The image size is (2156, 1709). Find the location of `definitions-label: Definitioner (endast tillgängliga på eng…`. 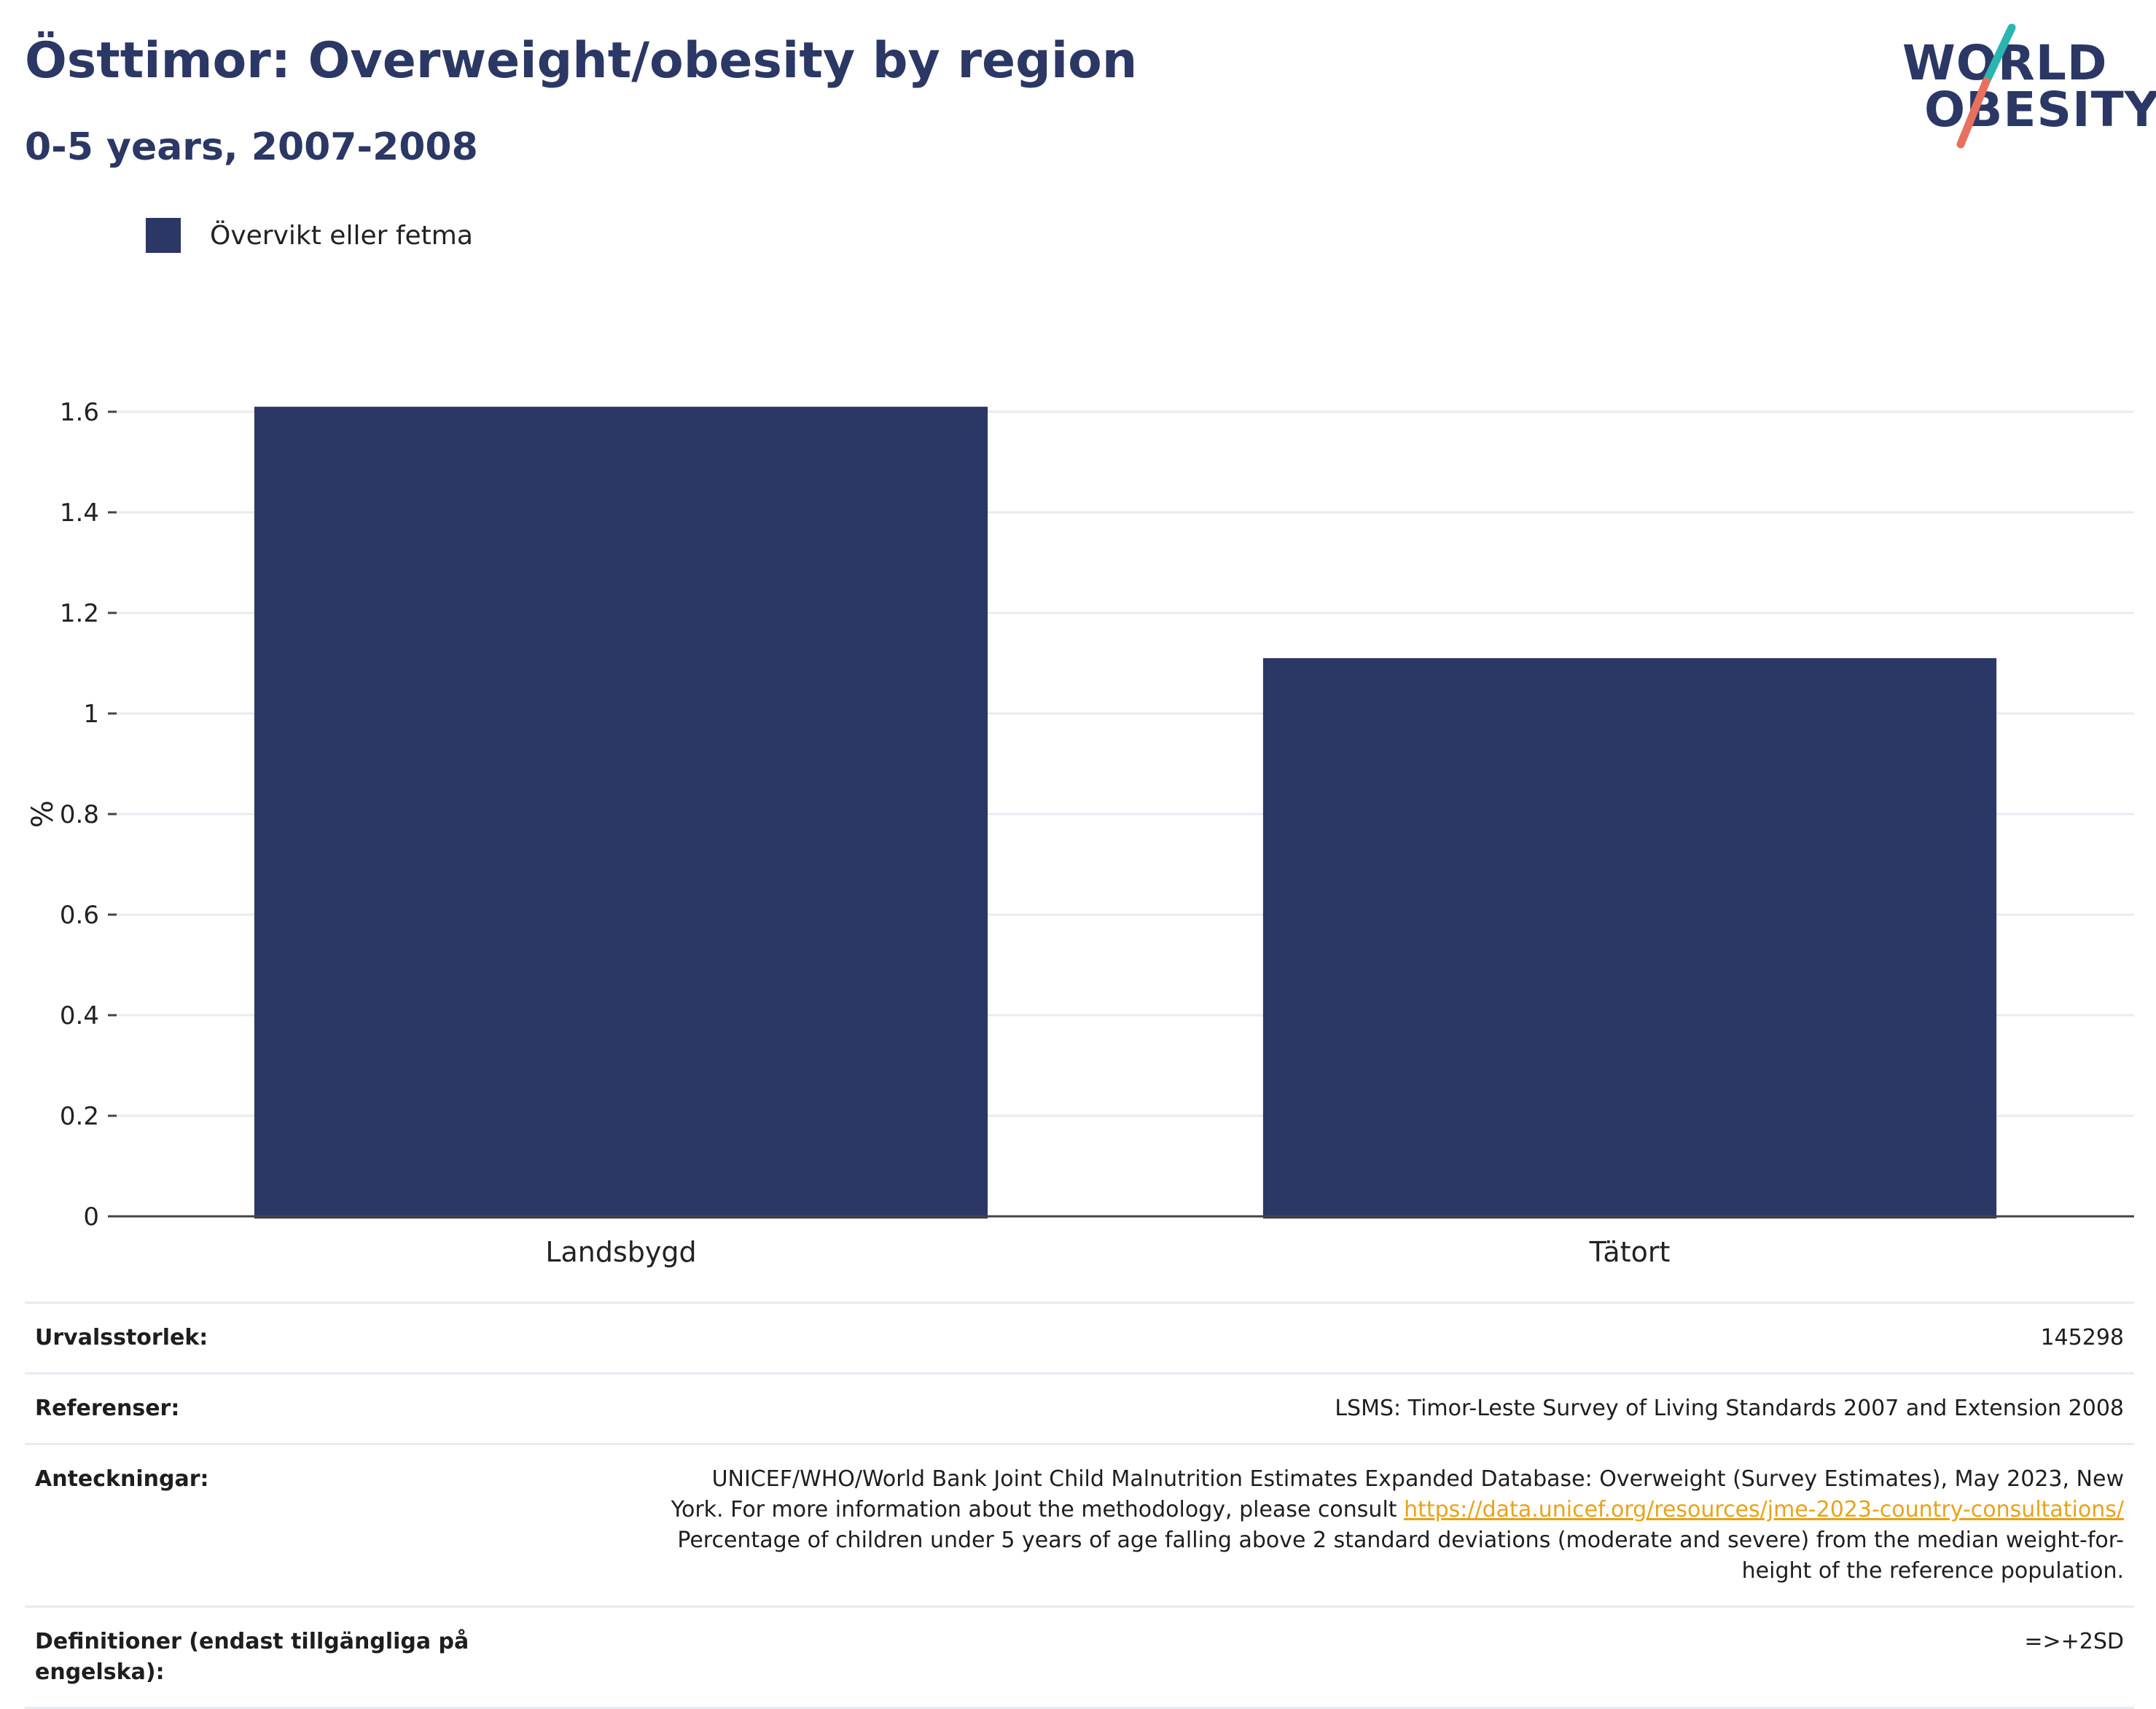

definitions-label: Definitioner (endast tillgängliga på eng… is located at coordinates (276, 1657).